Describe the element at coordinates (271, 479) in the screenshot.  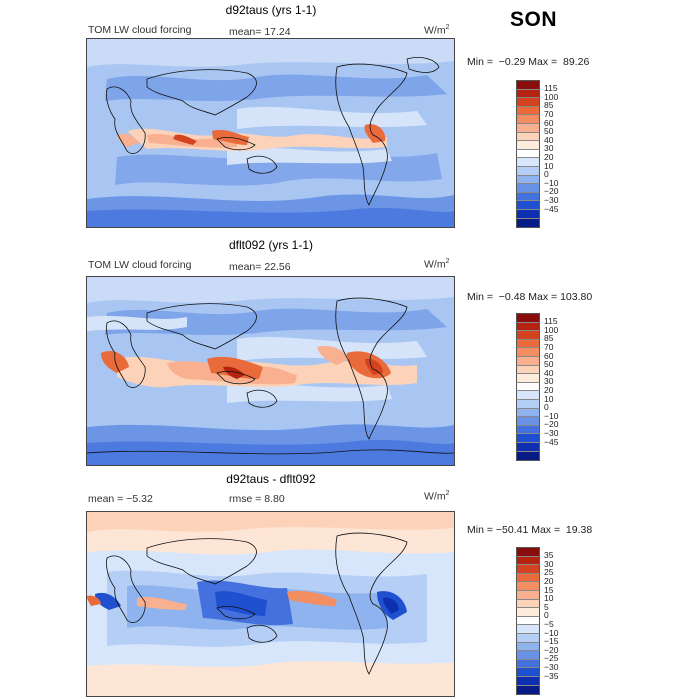
I see `panel-3-title: d92taus - dflt092` at that location.